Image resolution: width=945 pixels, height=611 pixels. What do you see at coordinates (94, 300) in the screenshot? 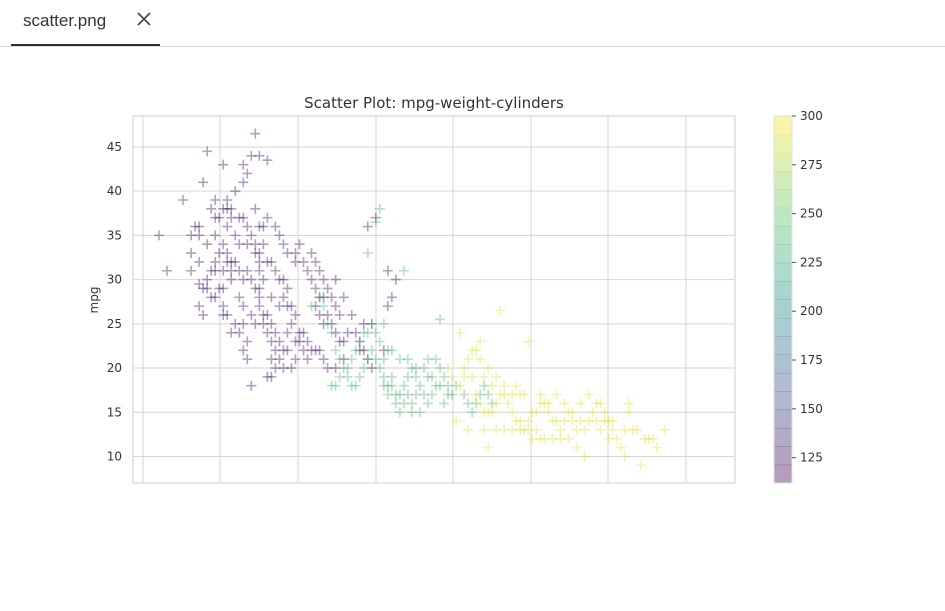
I see `y-axis-label: mpg` at bounding box center [94, 300].